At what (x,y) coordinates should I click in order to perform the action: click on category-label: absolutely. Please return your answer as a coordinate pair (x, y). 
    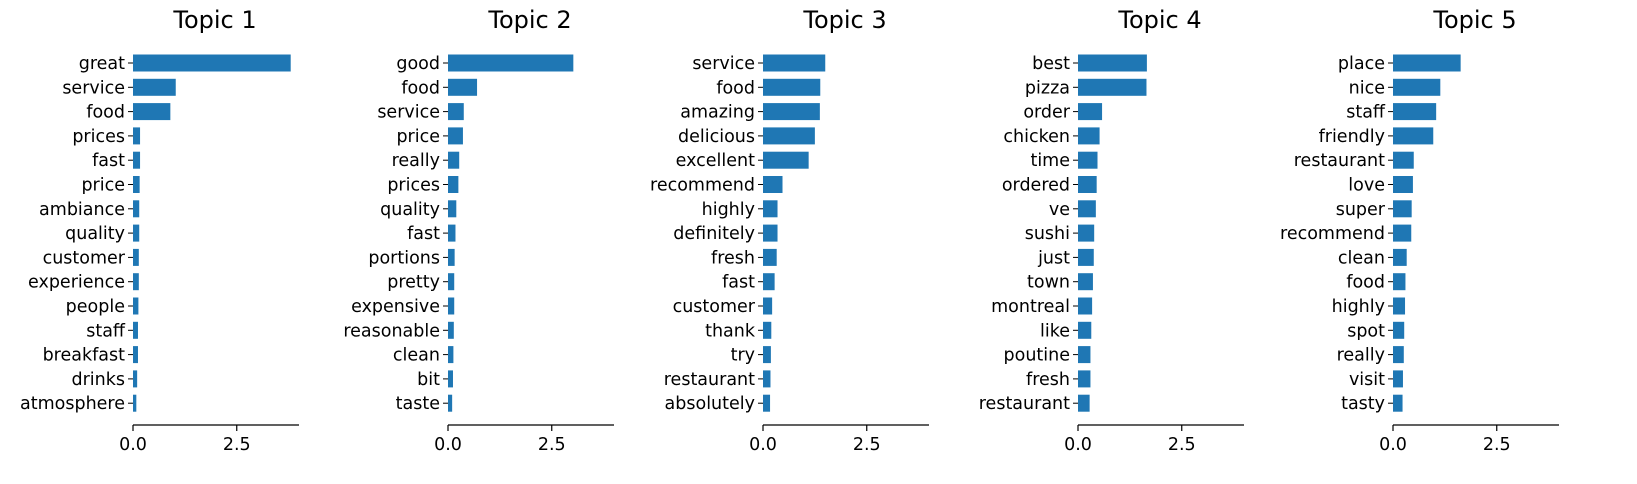
    Looking at the image, I should click on (710, 404).